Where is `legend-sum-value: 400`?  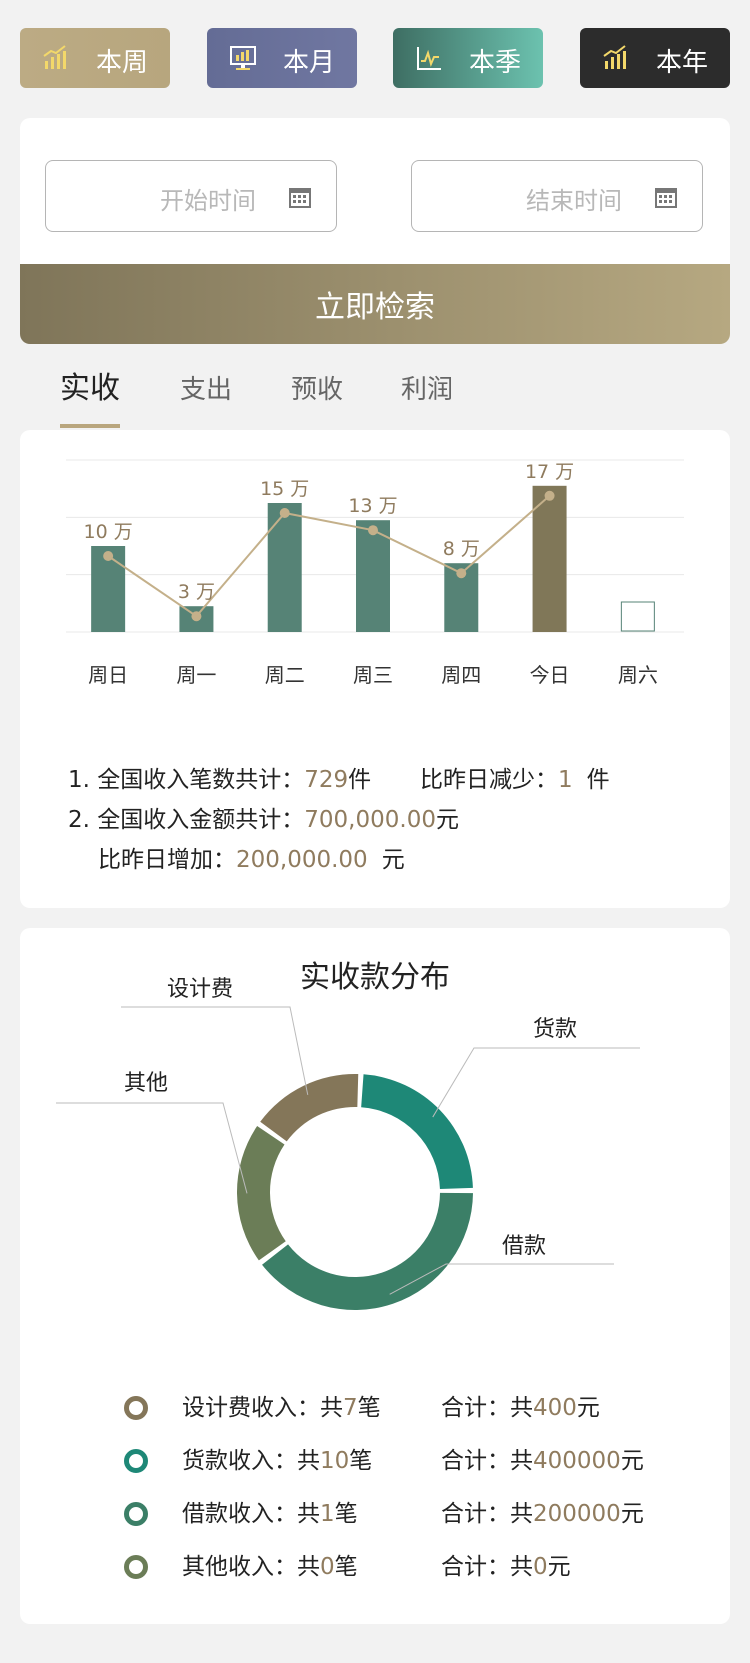
legend-sum-value: 400 is located at coordinates (555, 1408).